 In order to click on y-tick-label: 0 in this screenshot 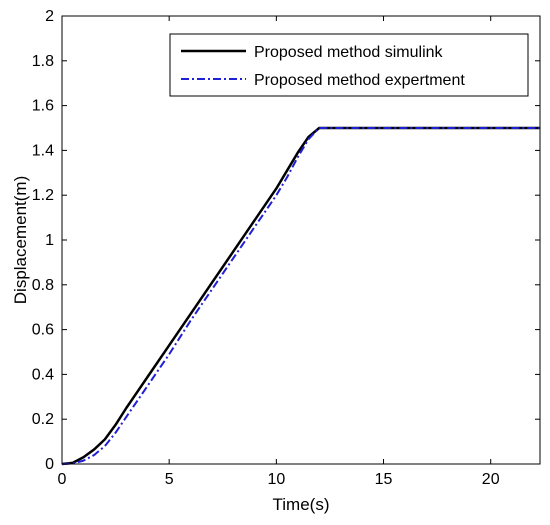, I will do `click(49, 464)`.